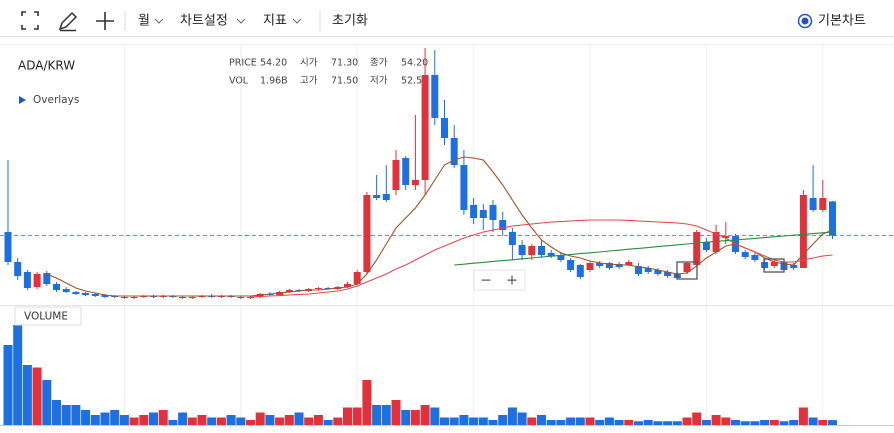 The height and width of the screenshot is (433, 894). What do you see at coordinates (46, 317) in the screenshot?
I see `volume-title: VOLUME` at bounding box center [46, 317].